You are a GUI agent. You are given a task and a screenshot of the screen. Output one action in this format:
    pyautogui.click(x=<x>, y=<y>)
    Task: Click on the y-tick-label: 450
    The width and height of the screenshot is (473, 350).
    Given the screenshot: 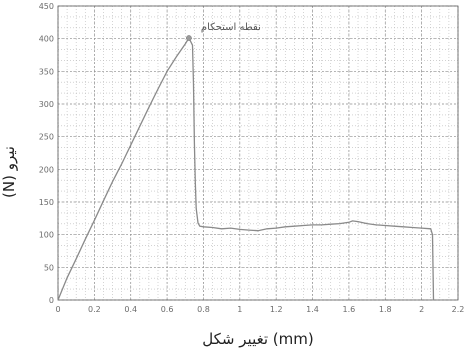 What is the action you would take?
    pyautogui.click(x=46, y=6)
    